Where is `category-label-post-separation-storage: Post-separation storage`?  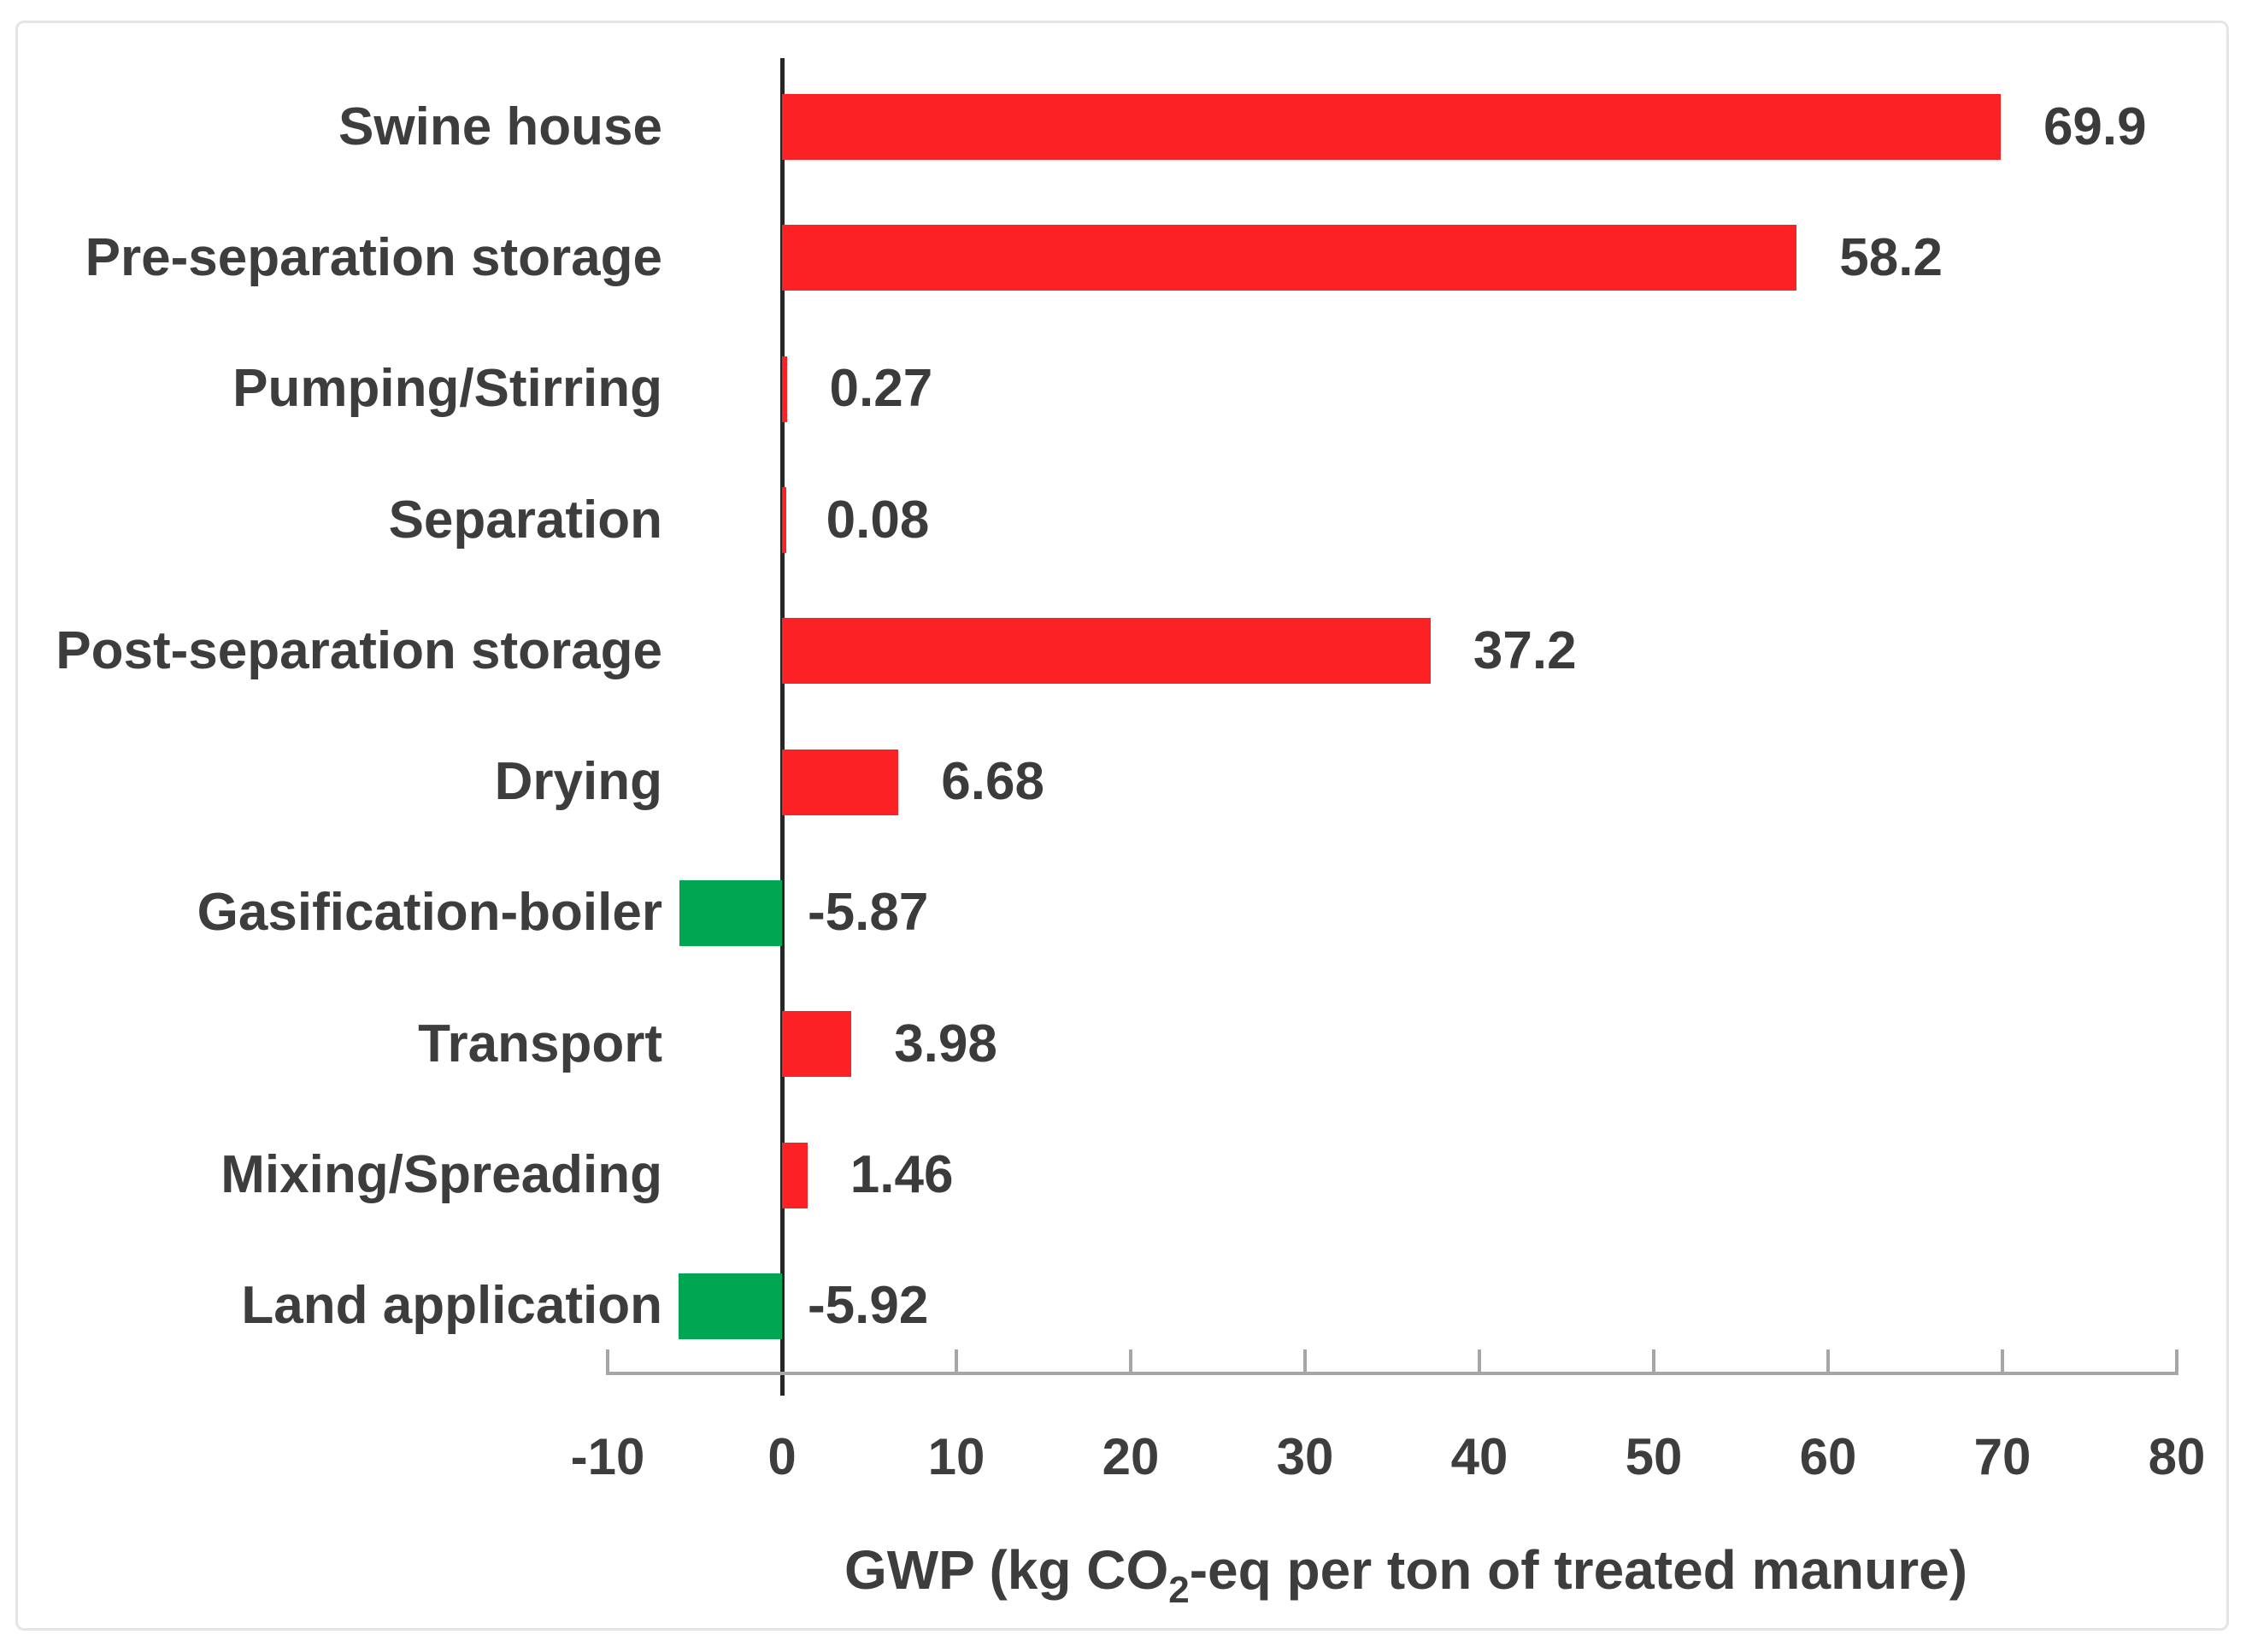
category-label-post-separation-storage: Post-separation storage is located at coordinates (359, 650).